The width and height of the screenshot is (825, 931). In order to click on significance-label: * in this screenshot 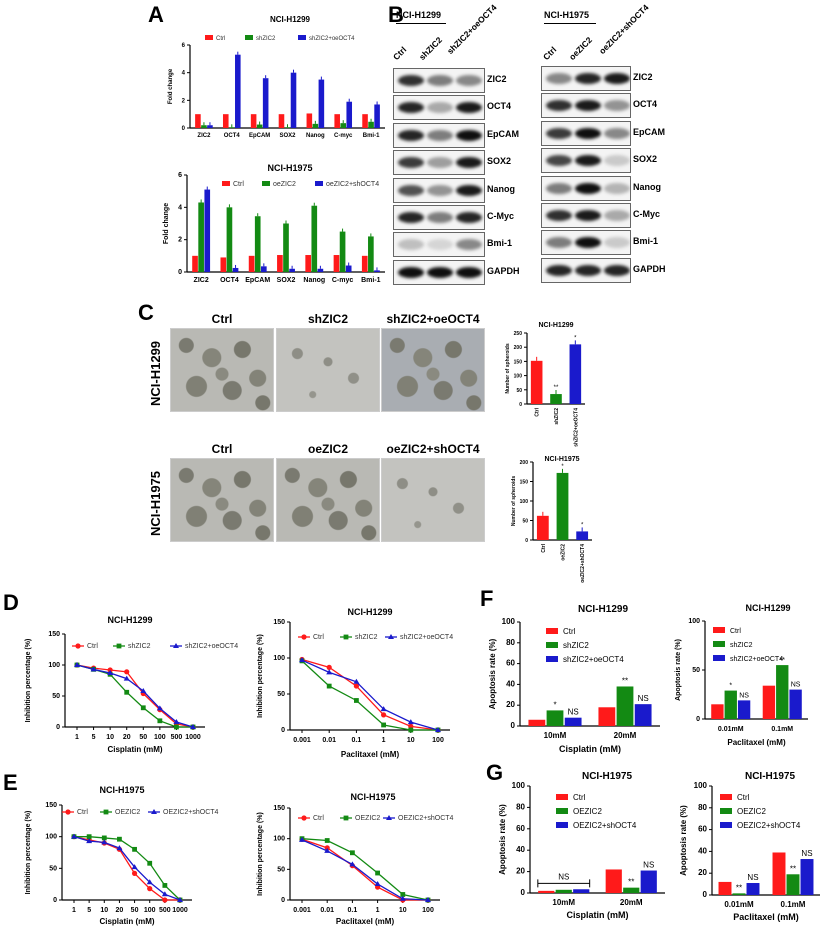, I will do `click(575, 338)`.